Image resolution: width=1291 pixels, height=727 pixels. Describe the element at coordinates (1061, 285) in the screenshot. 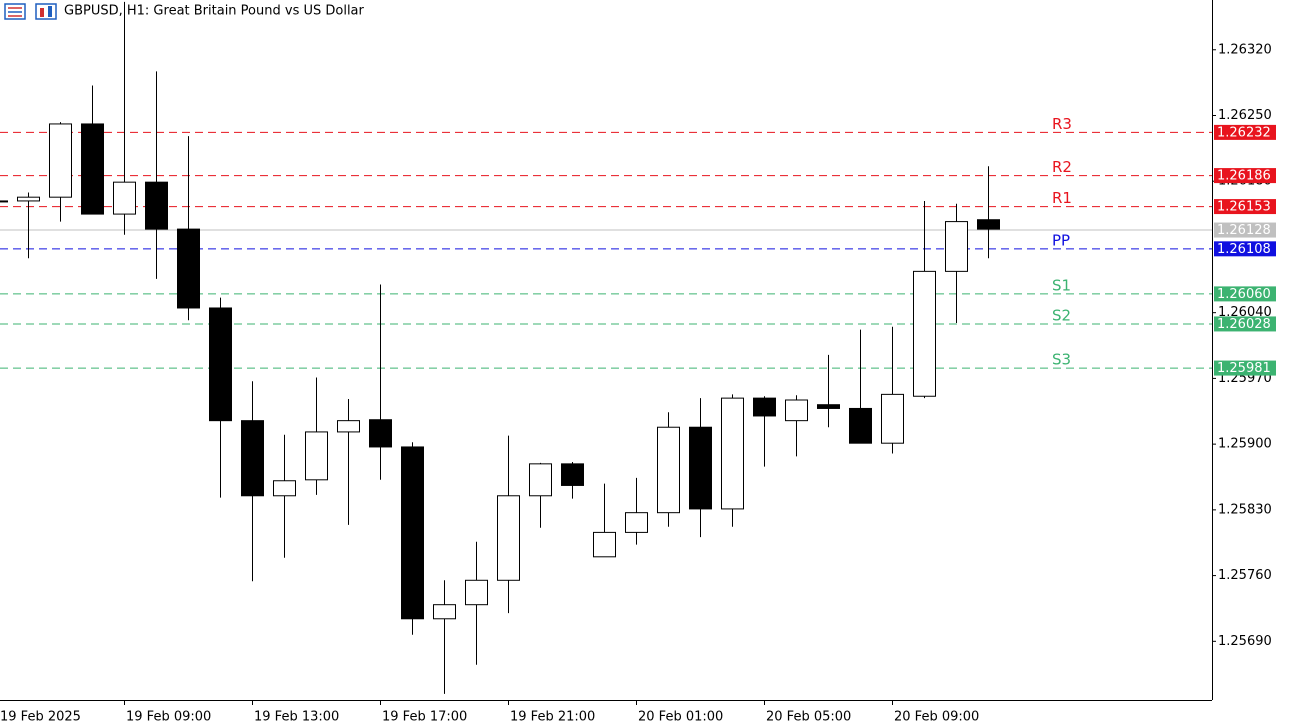

I see `level-name: S1` at that location.